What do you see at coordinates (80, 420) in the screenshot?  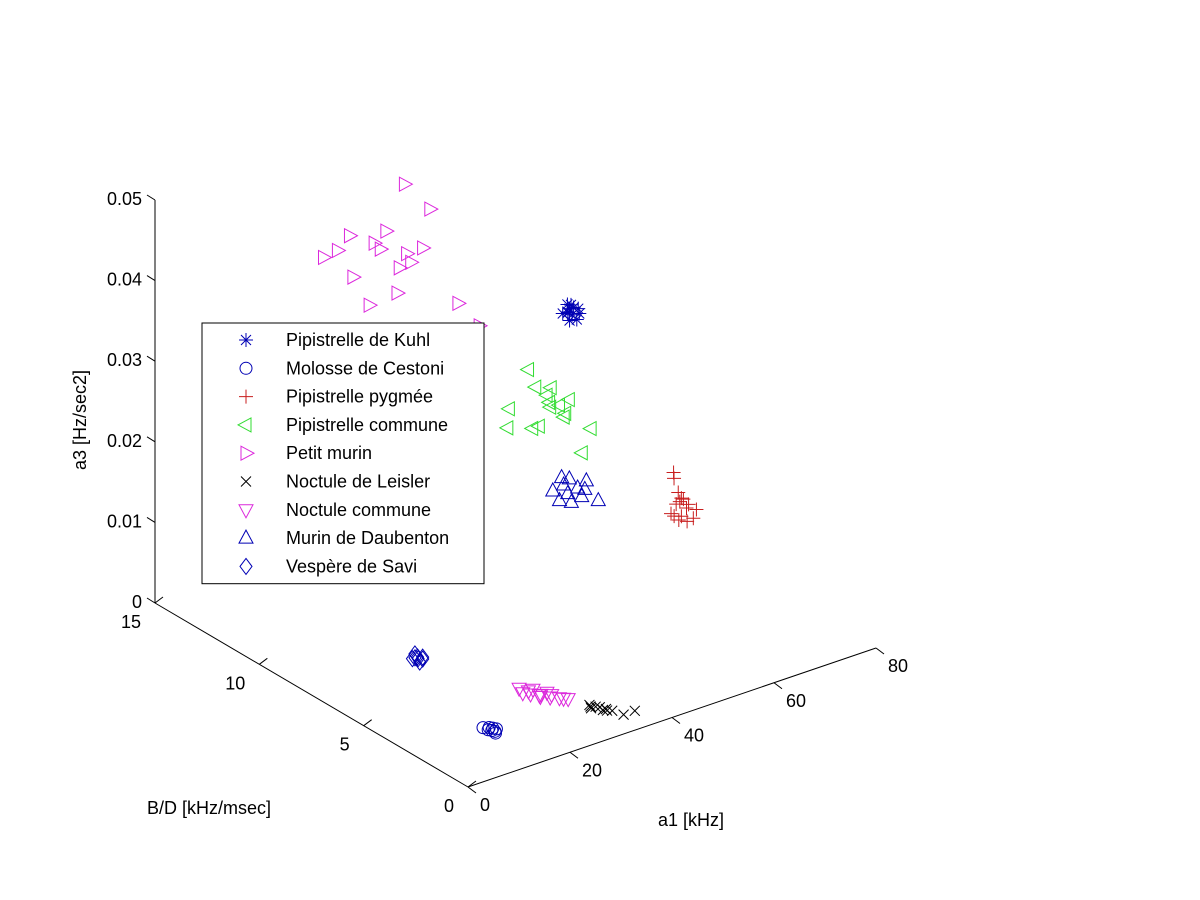 I see `z-axis-label: a3 [Hz/sec2]` at bounding box center [80, 420].